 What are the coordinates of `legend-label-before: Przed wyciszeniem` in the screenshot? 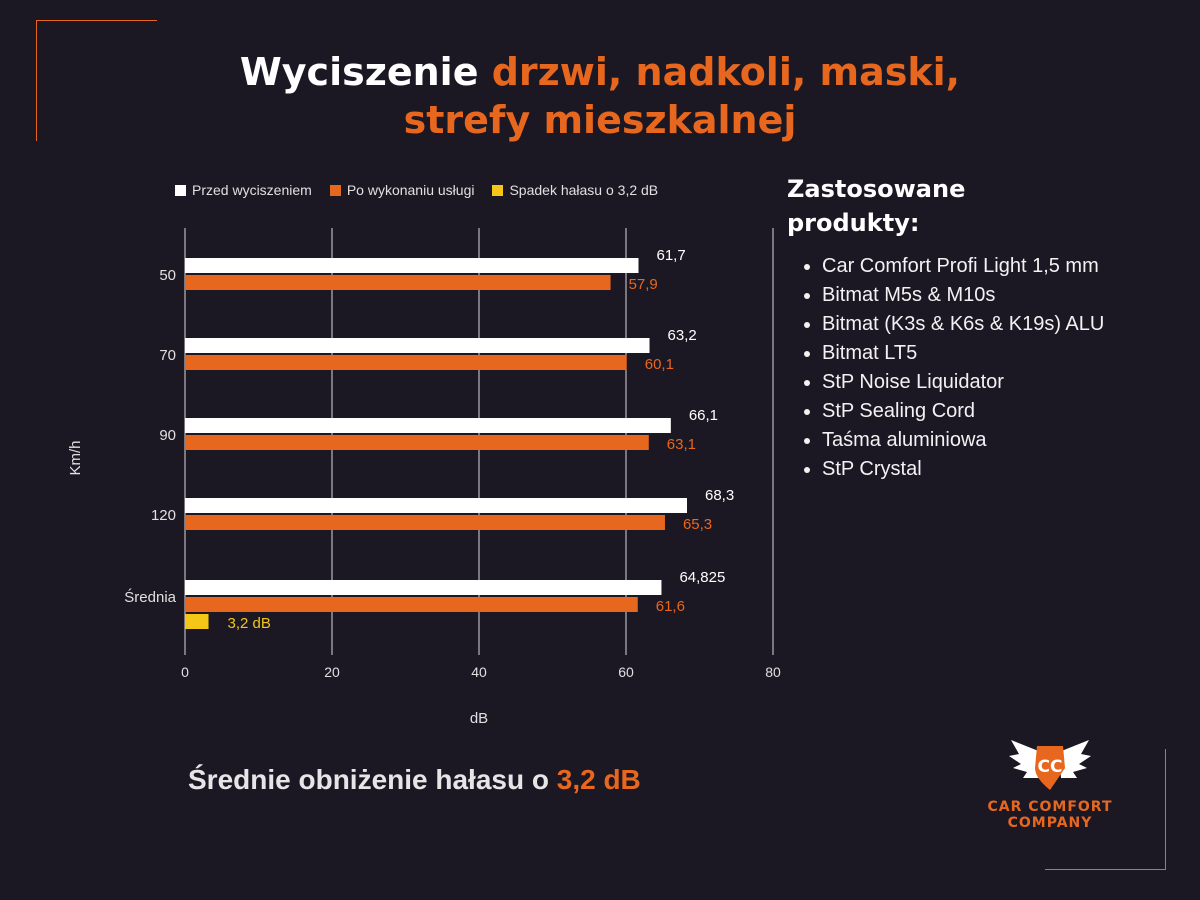 It's located at (252, 190).